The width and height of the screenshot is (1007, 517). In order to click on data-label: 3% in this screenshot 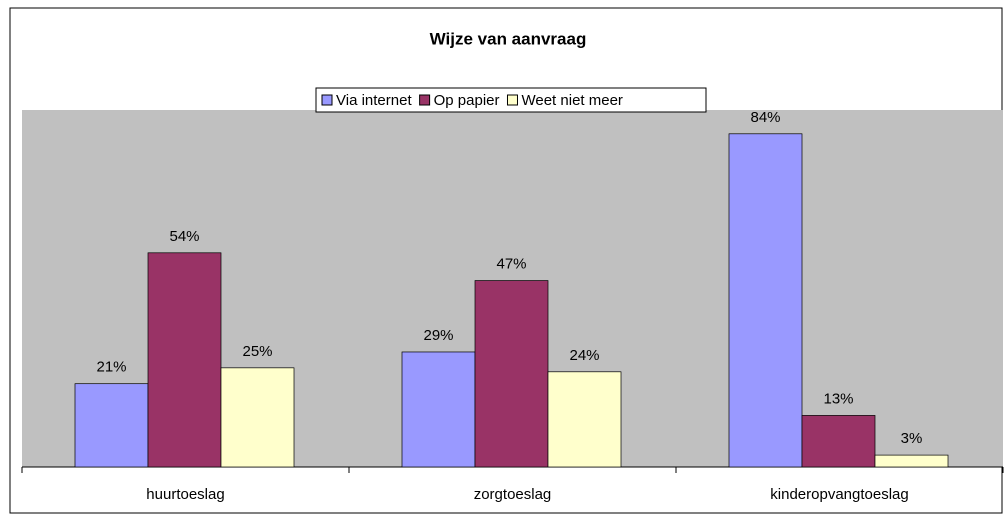, I will do `click(912, 438)`.